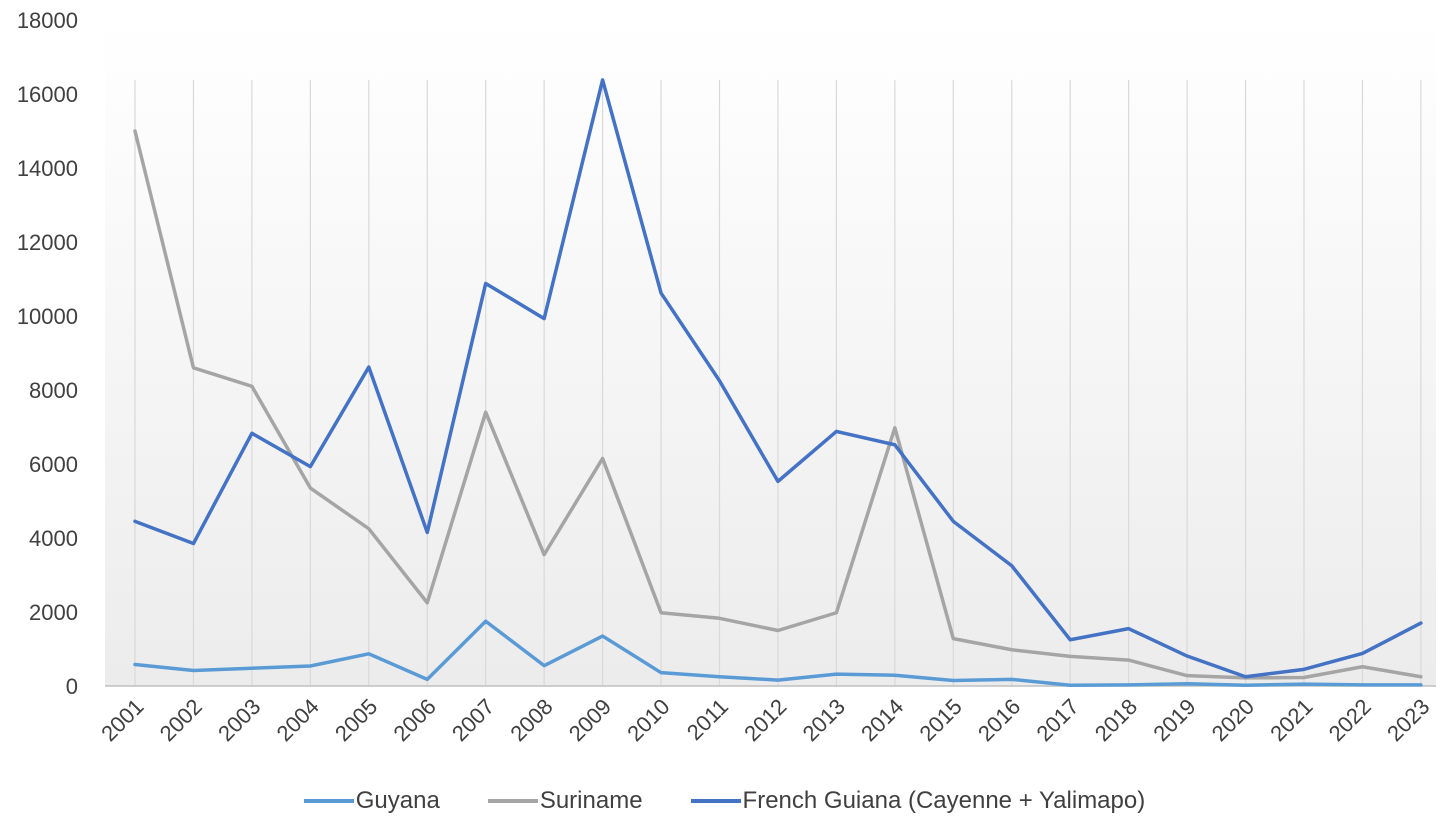  Describe the element at coordinates (944, 800) in the screenshot. I see `legend-label-french-guiana: French Guiana (Cayenne + Yalimapo)` at that location.